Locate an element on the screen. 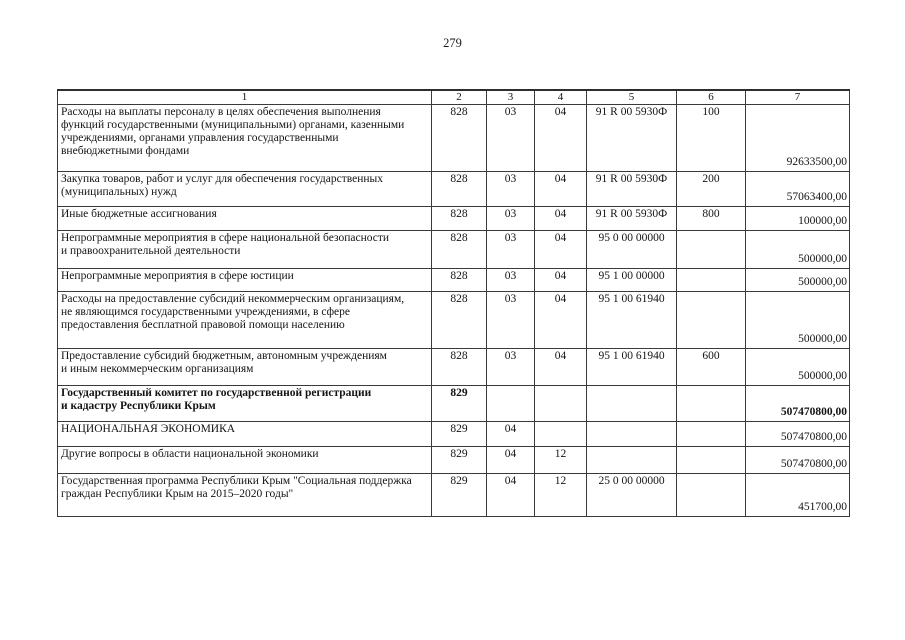 The image size is (905, 640). cell-amount: 451700,00 is located at coordinates (797, 495).